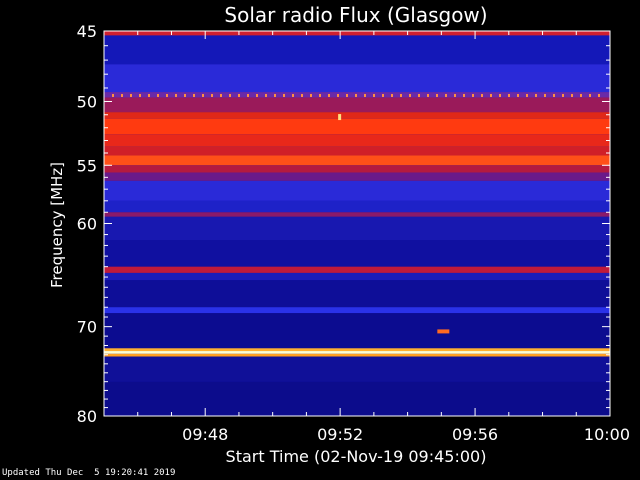  What do you see at coordinates (87, 327) in the screenshot?
I see `y-tick-label: 70` at bounding box center [87, 327].